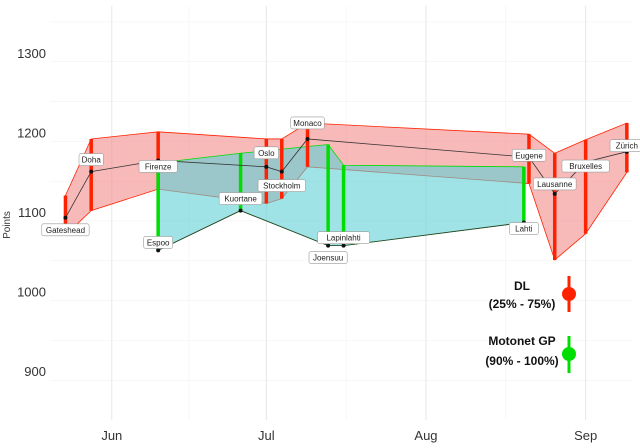 This screenshot has width=640, height=448. I want to click on venue-label-text: Bruxelles, so click(585, 166).